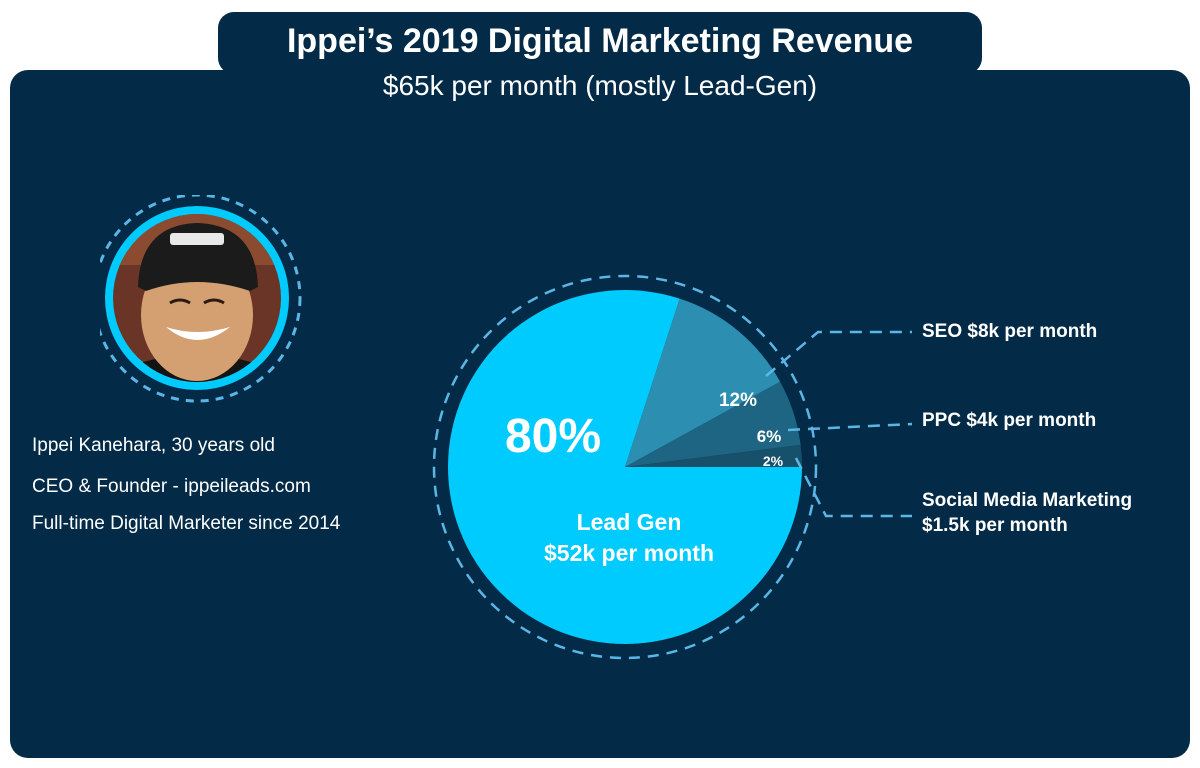 The image size is (1200, 768). What do you see at coordinates (713, 424) in the screenshot?
I see `ppc-slice` at bounding box center [713, 424].